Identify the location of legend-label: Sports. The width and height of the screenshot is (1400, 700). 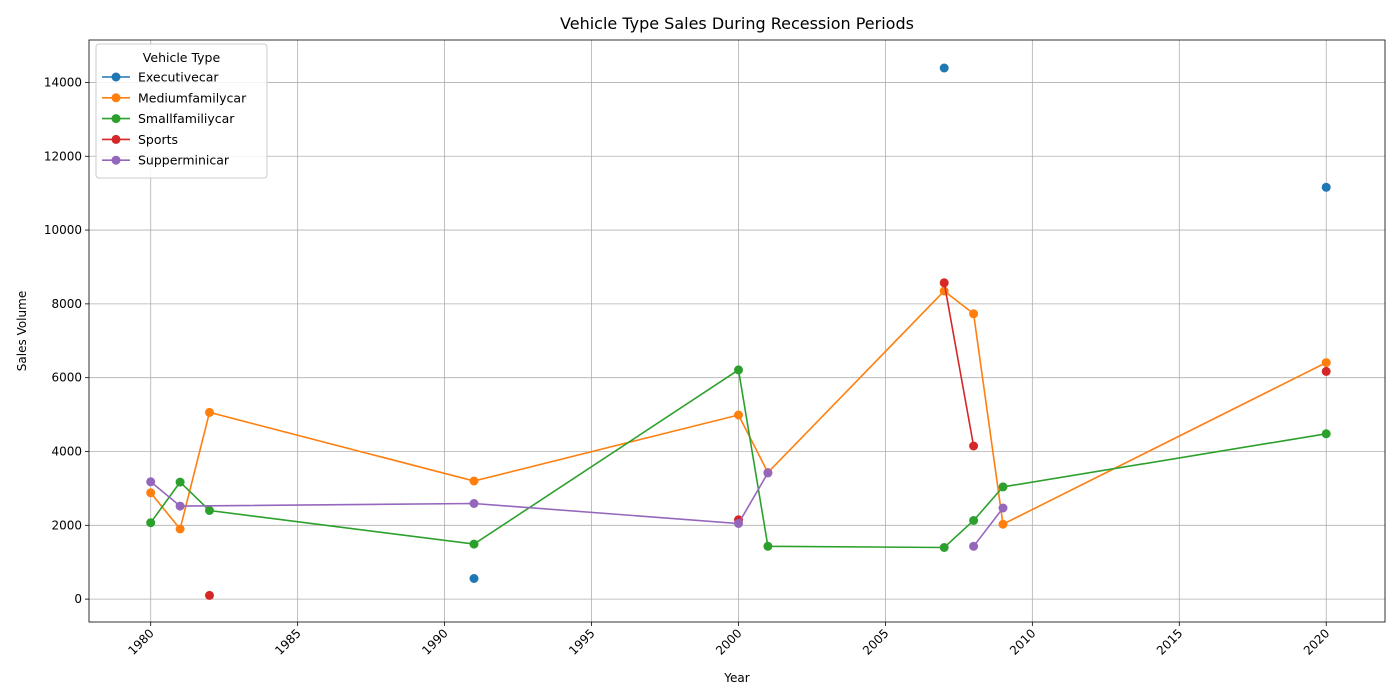
(158, 139).